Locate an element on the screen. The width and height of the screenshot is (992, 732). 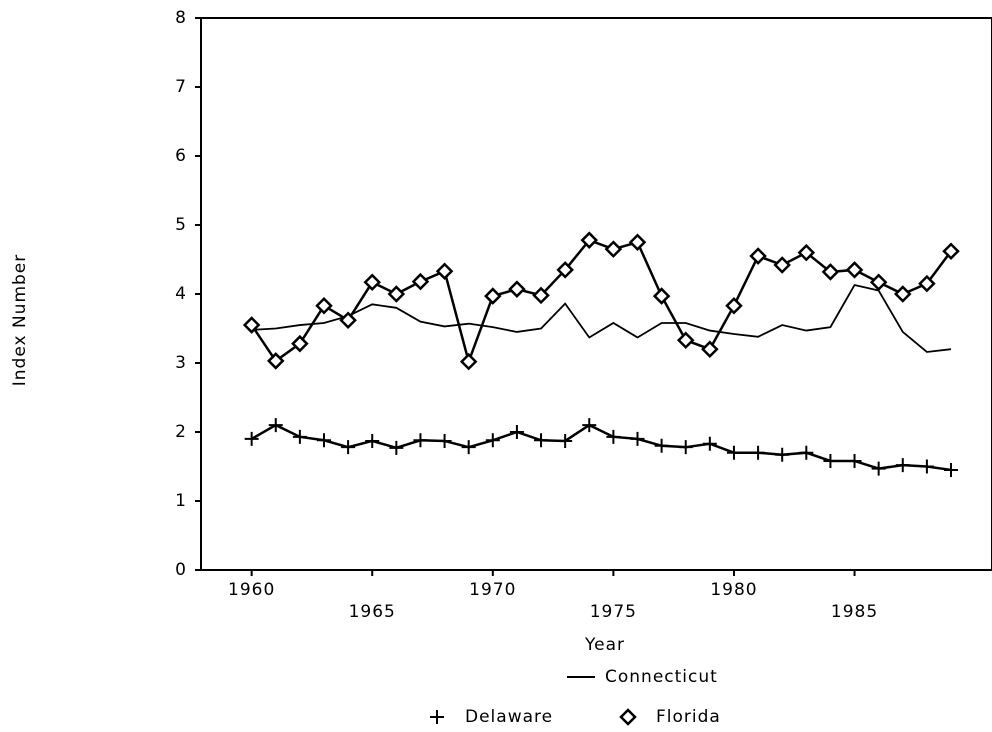
y-tick-label: 0 is located at coordinates (181, 570).